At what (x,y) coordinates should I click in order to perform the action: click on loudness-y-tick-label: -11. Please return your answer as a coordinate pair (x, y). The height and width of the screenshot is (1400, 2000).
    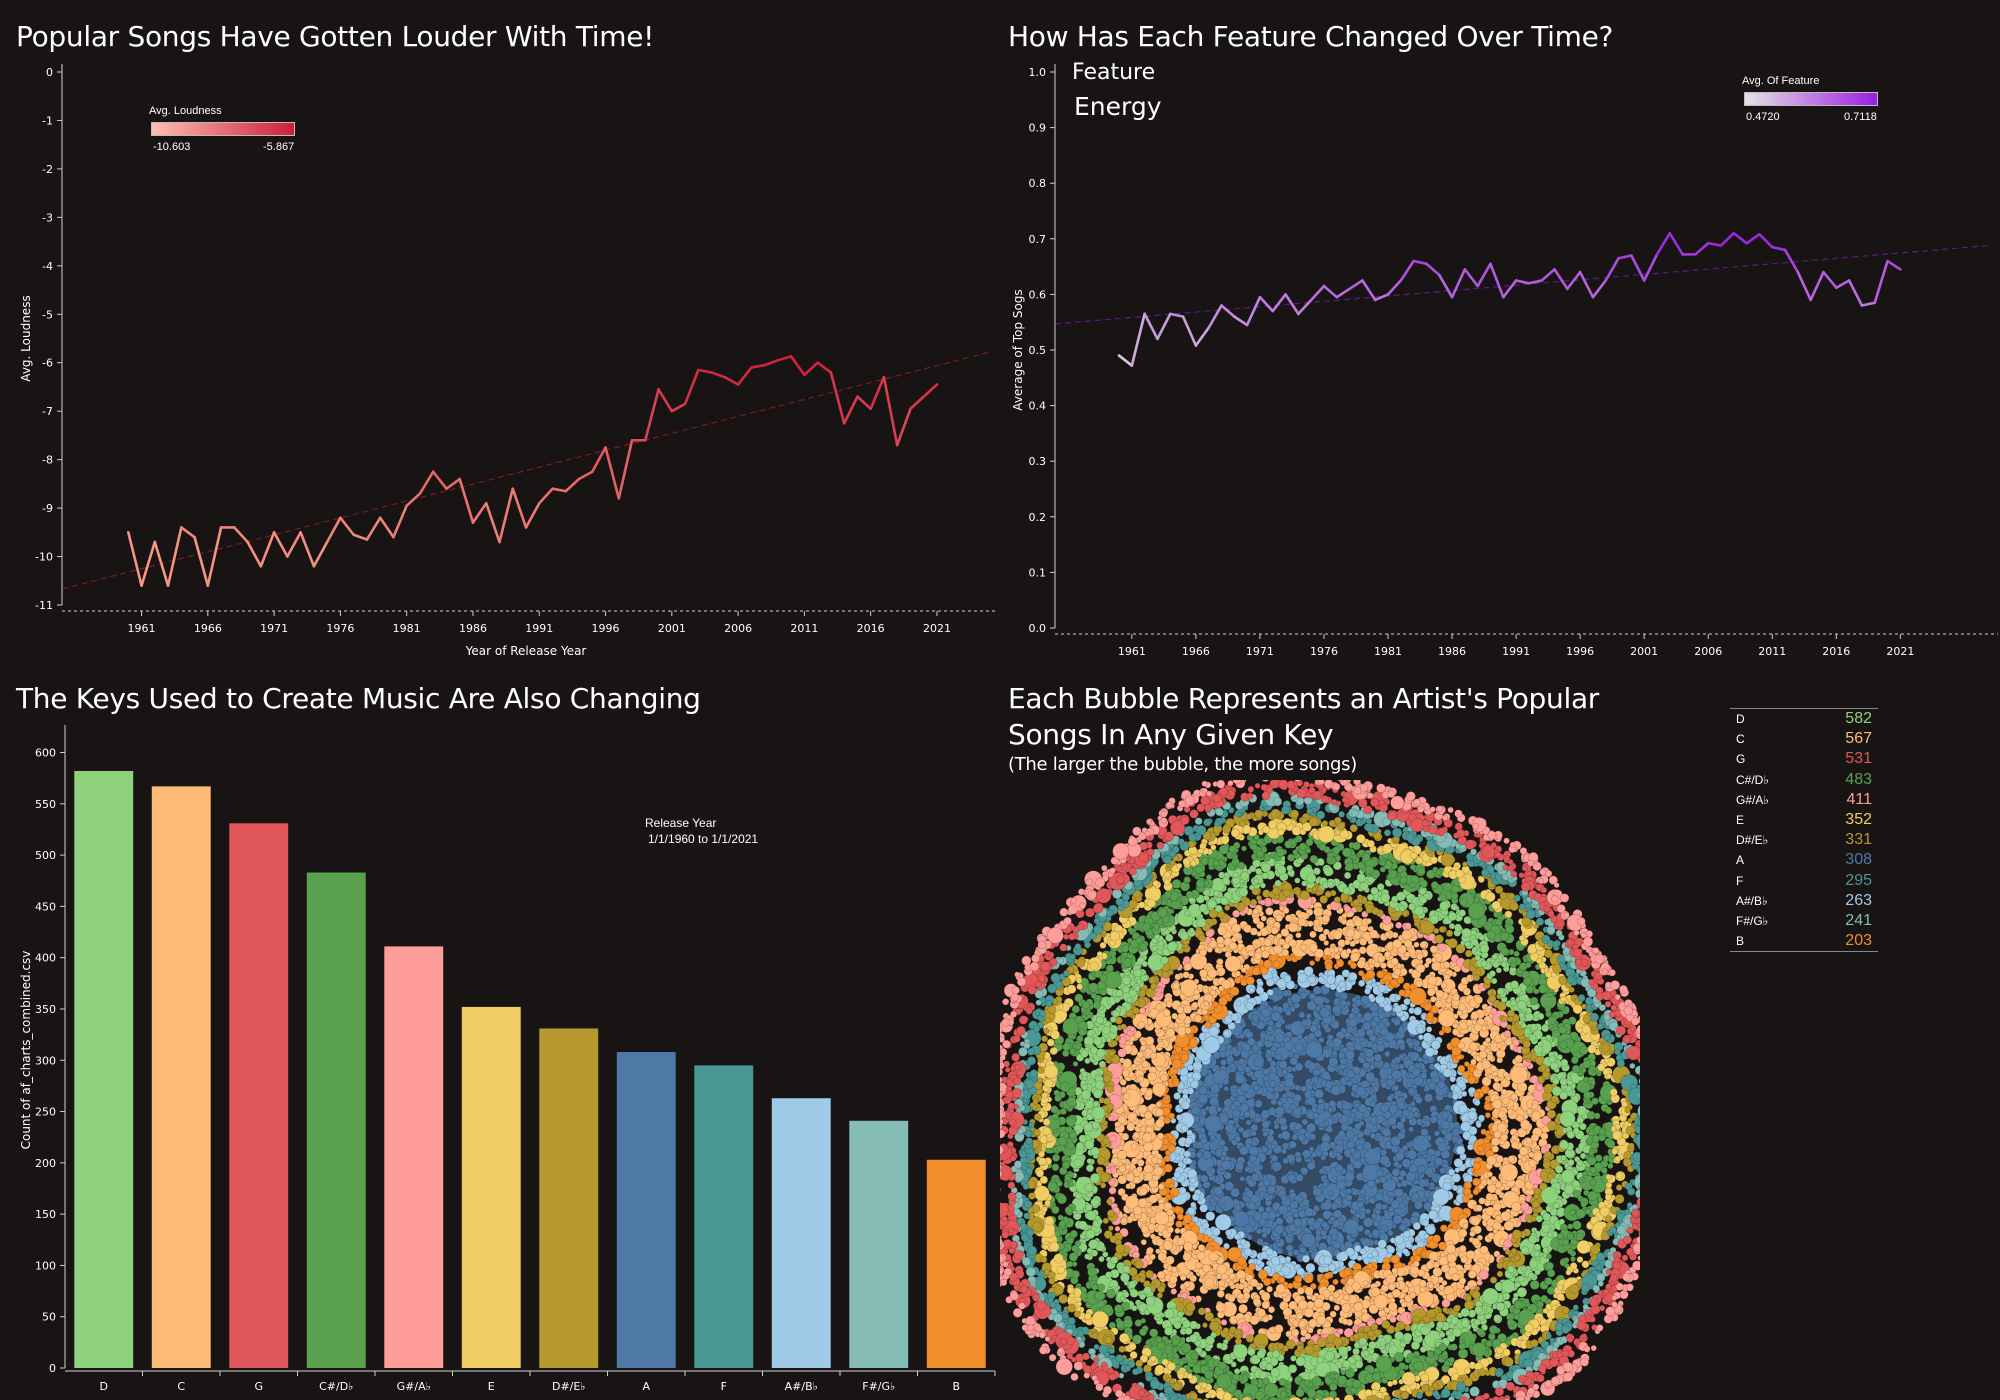
    Looking at the image, I should click on (44, 605).